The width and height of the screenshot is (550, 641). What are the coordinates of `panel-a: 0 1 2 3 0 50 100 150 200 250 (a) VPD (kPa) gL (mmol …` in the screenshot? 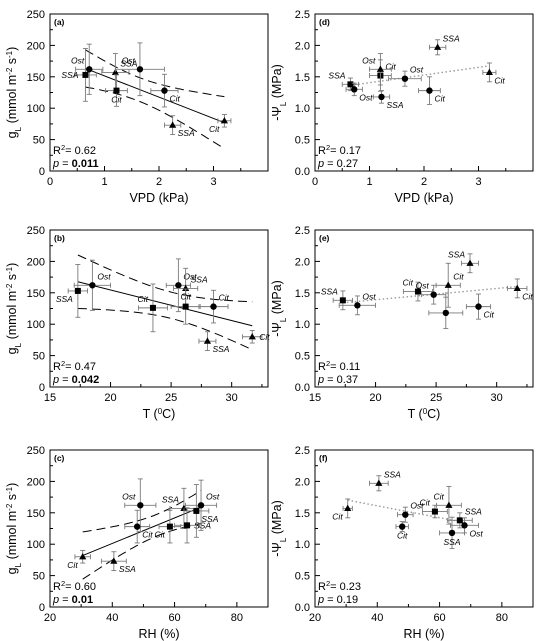 It's located at (137, 107).